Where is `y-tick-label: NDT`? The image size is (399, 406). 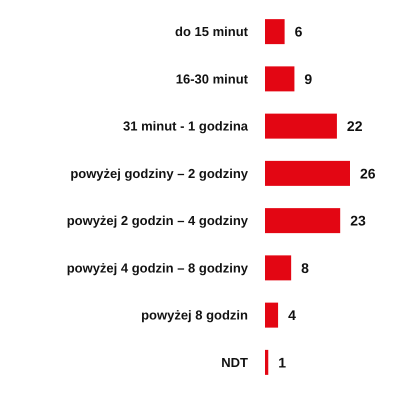
y-tick-label: NDT is located at coordinates (234, 362).